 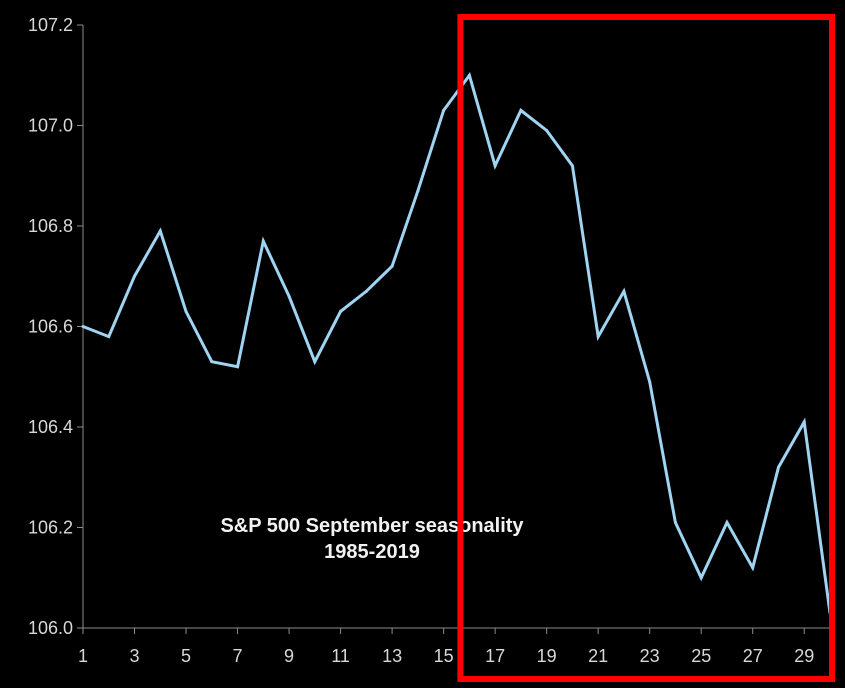 What do you see at coordinates (186, 656) in the screenshot?
I see `x-tick-label: 5` at bounding box center [186, 656].